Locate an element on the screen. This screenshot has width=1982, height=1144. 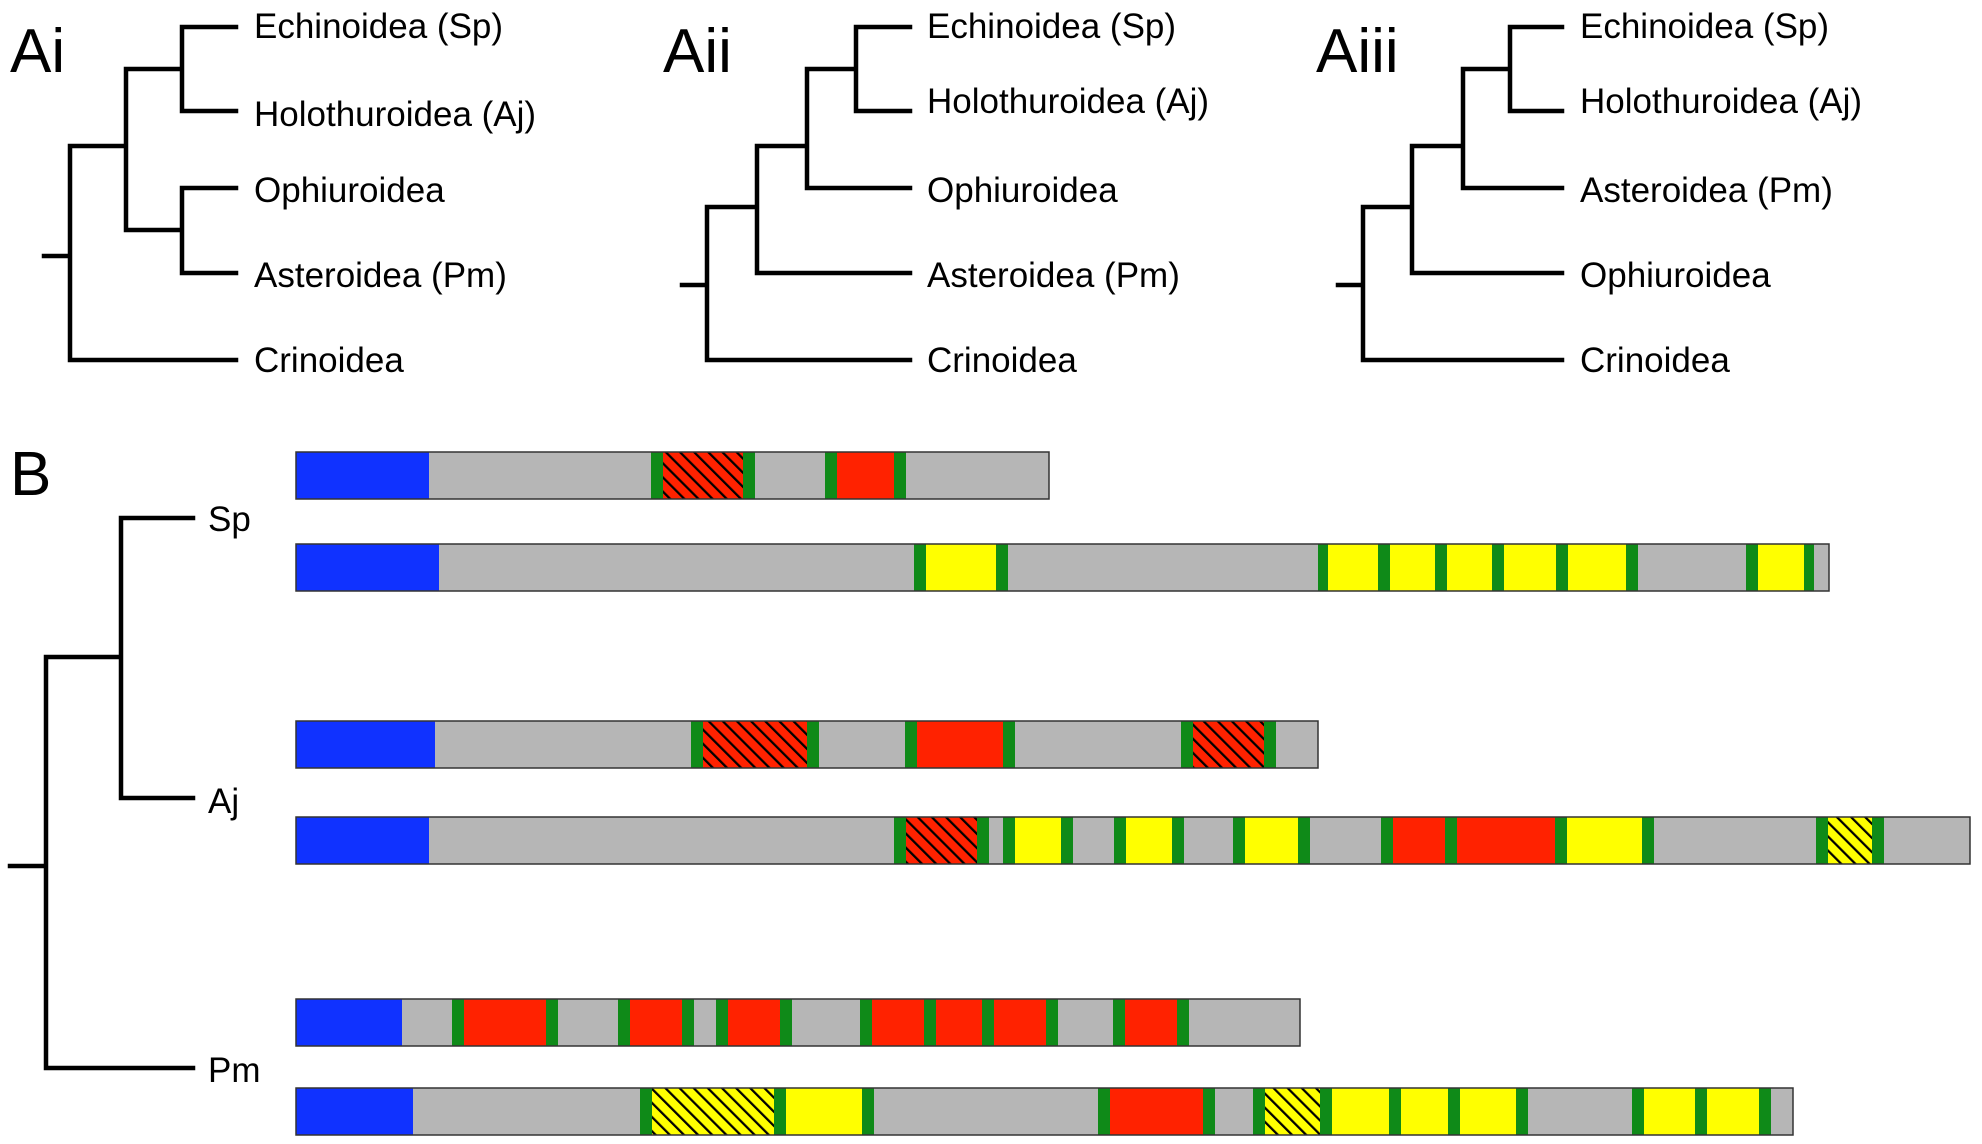
tree-b is located at coordinates (101, 793).